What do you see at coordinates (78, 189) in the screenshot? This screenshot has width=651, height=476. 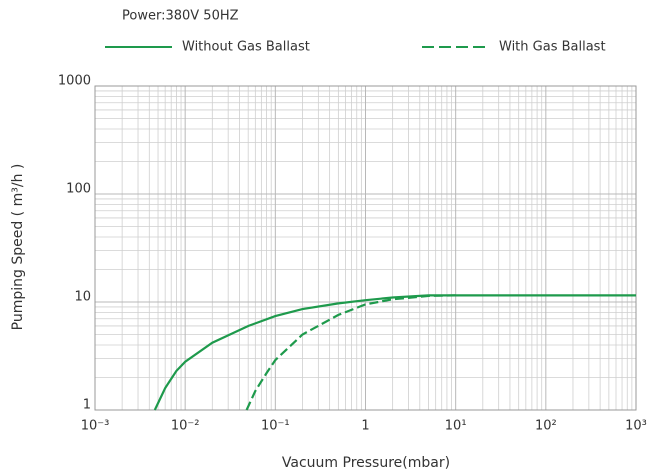 I see `y-tick-label: 100` at bounding box center [78, 189].